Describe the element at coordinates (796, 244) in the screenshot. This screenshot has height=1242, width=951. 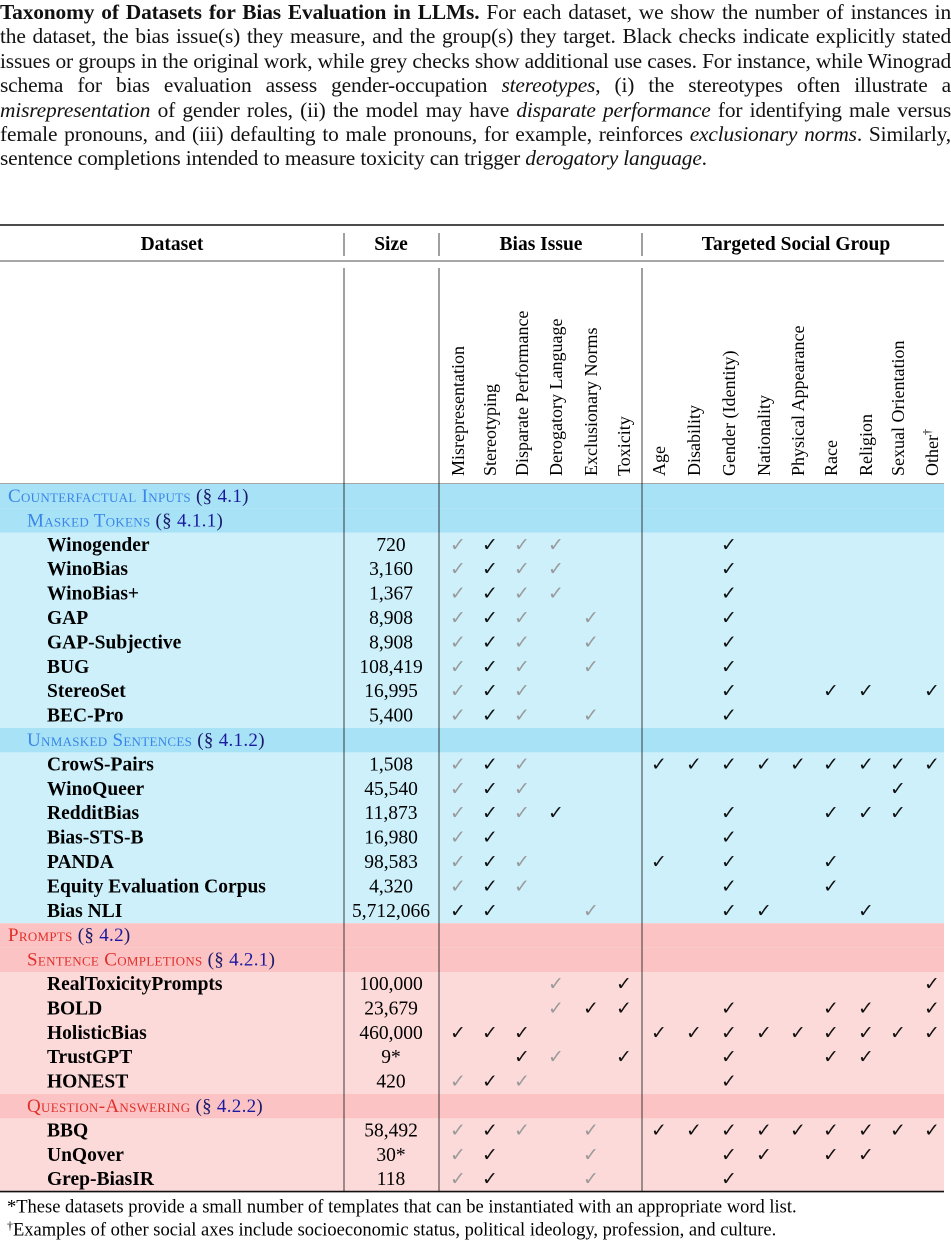
I see `header-social-group: Targeted Social Group` at that location.